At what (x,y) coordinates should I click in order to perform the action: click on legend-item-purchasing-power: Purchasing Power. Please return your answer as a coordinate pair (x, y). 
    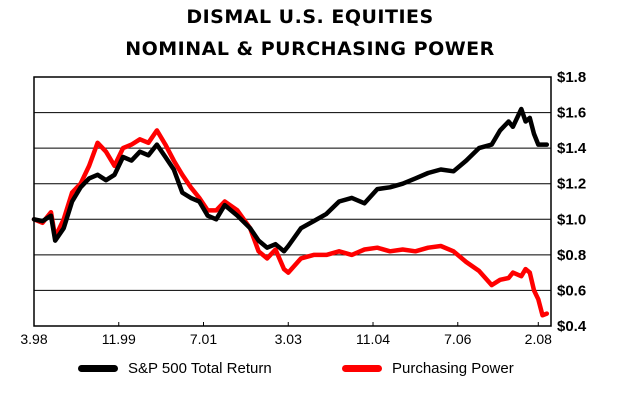
    Looking at the image, I should click on (428, 368).